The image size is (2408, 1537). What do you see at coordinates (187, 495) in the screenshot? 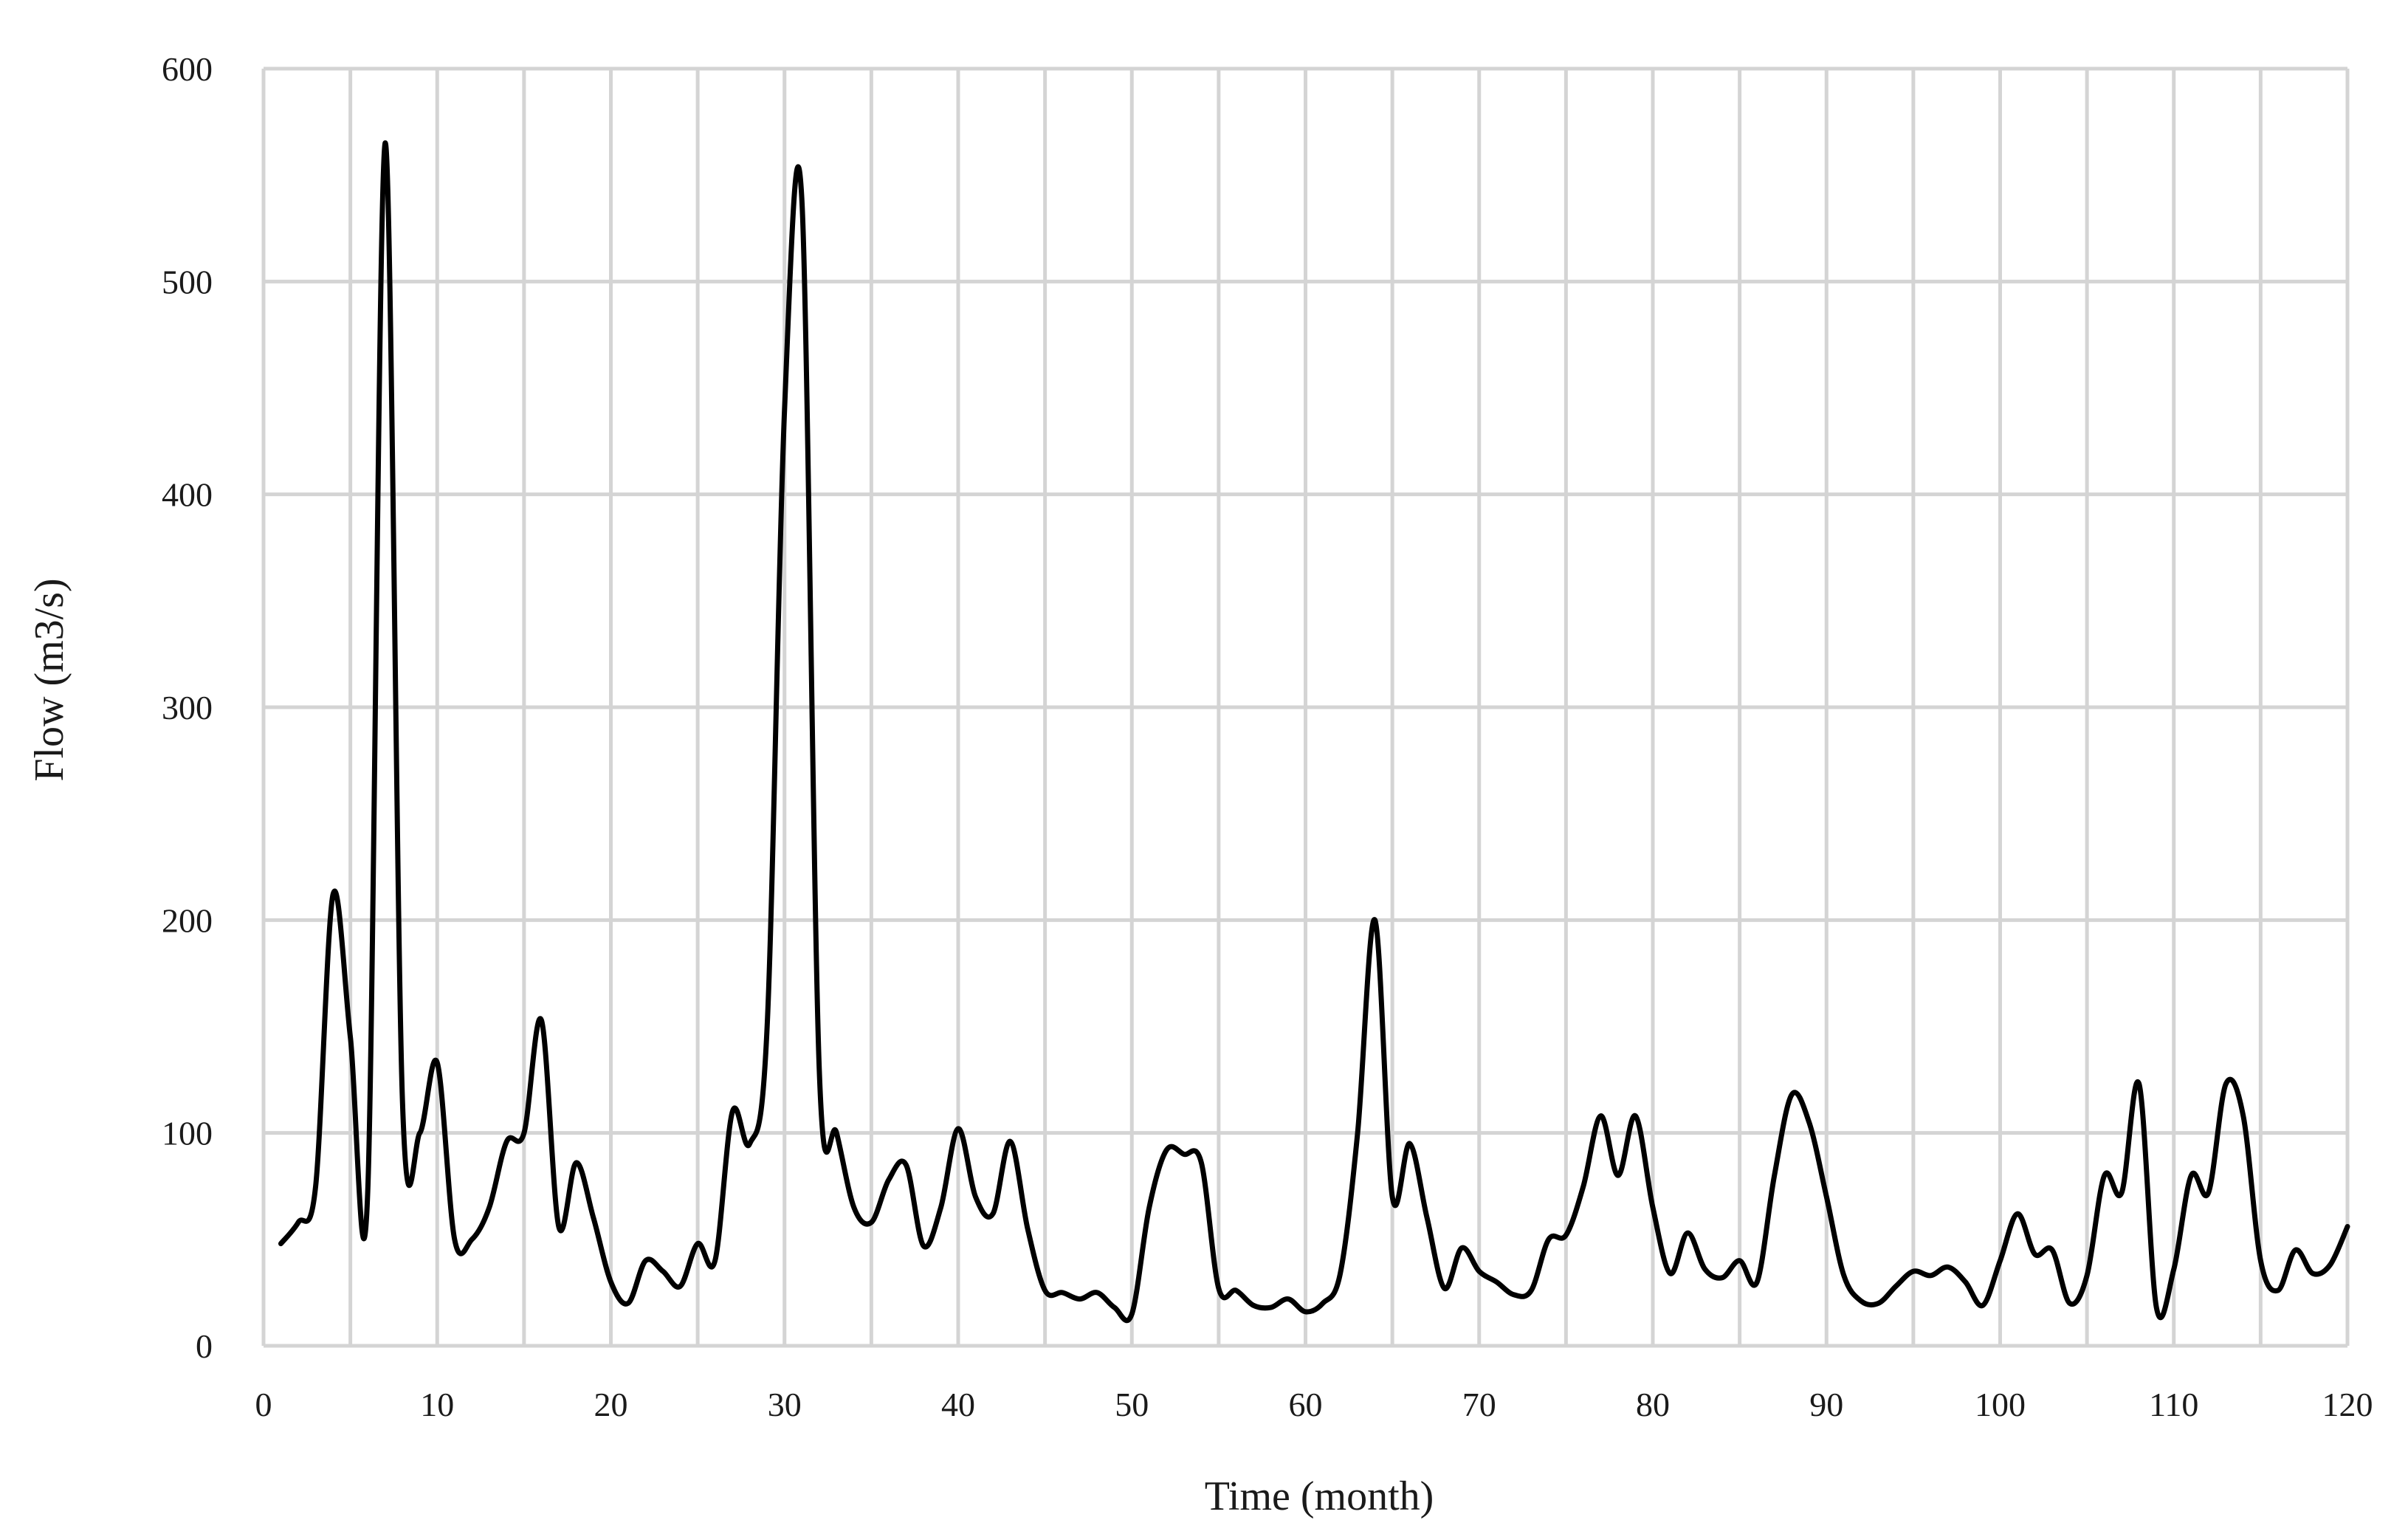
I see `y-tick-label: 400` at bounding box center [187, 495].